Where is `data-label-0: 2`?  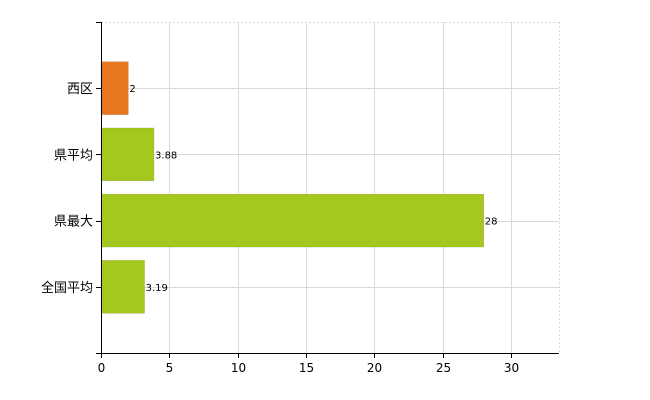 data-label-0: 2 is located at coordinates (132, 89).